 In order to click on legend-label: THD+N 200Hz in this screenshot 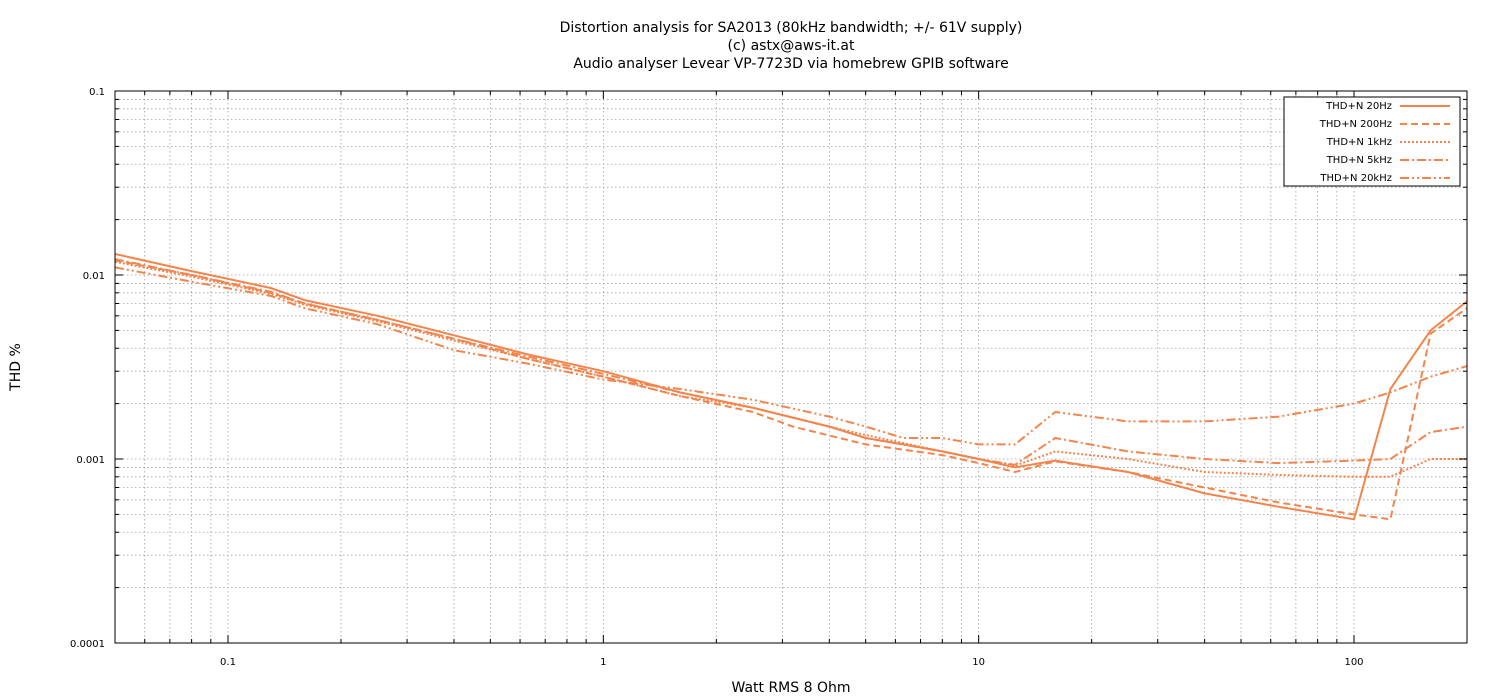, I will do `click(1355, 124)`.